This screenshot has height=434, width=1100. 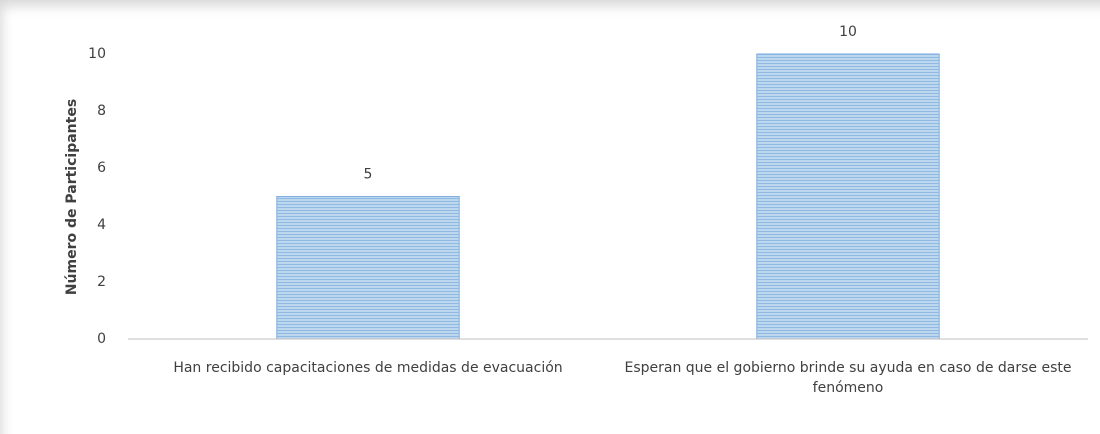 I want to click on y-tick-label: 4, so click(x=101, y=225).